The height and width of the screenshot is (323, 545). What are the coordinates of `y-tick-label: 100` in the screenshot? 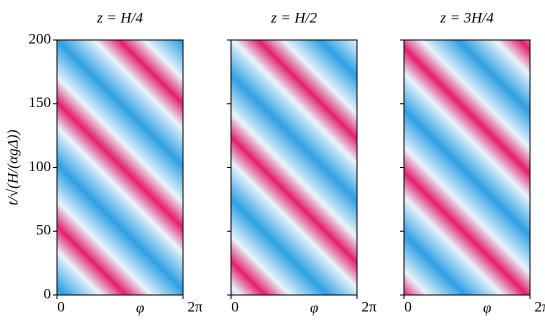 It's located at (40, 167).